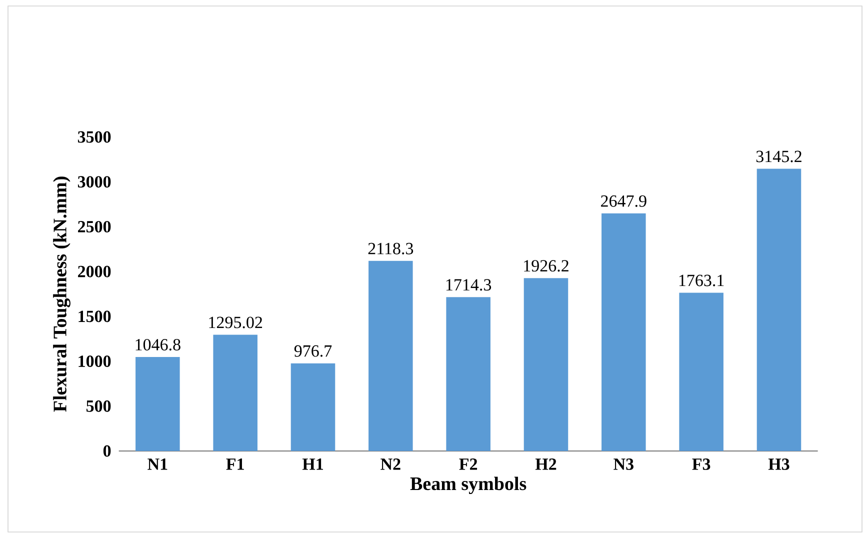 This screenshot has width=868, height=538. I want to click on data-label: 1926.2, so click(546, 266).